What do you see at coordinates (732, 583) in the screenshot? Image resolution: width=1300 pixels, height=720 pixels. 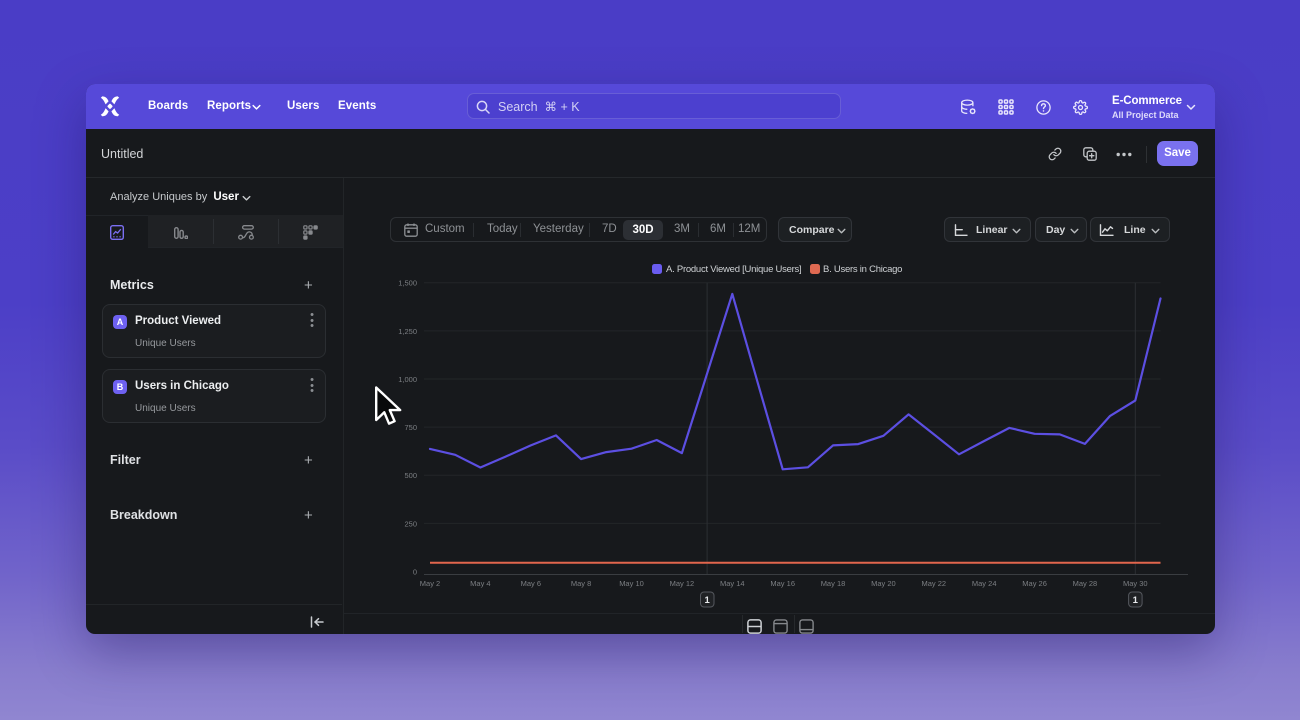 I see `svg-text: May 14` at bounding box center [732, 583].